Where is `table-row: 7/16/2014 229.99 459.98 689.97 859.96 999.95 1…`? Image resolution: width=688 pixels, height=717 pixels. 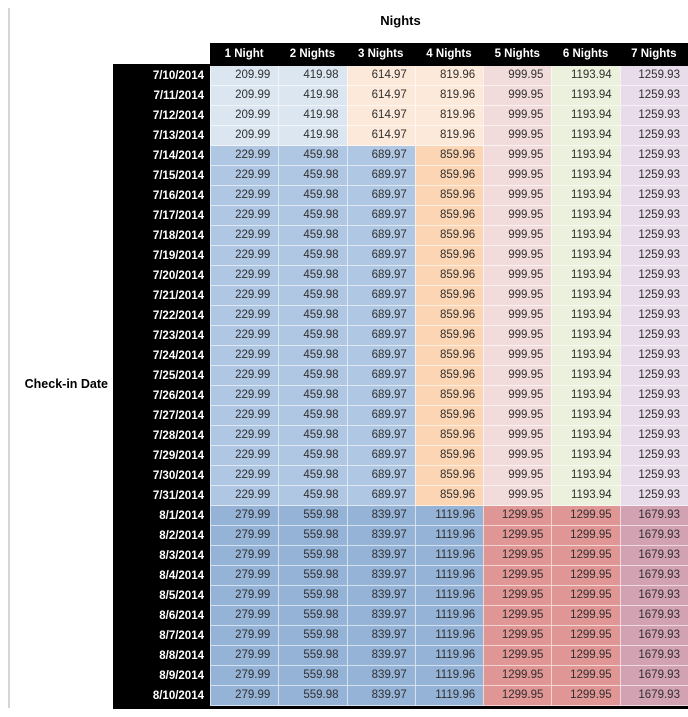 table-row: 7/16/2014 229.99 459.98 689.97 859.96 999.95 1… is located at coordinates (400, 196).